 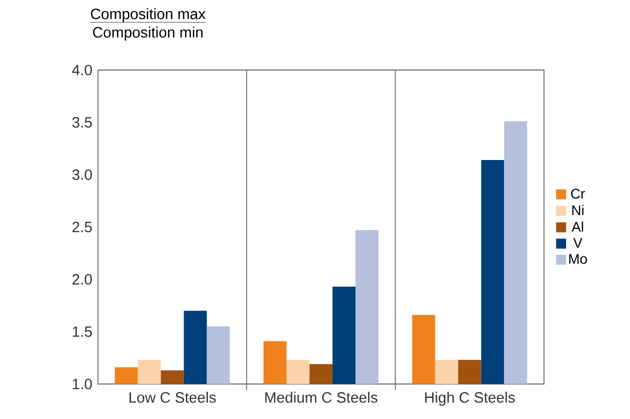 I want to click on chart-title: Composition max, so click(x=148, y=15).